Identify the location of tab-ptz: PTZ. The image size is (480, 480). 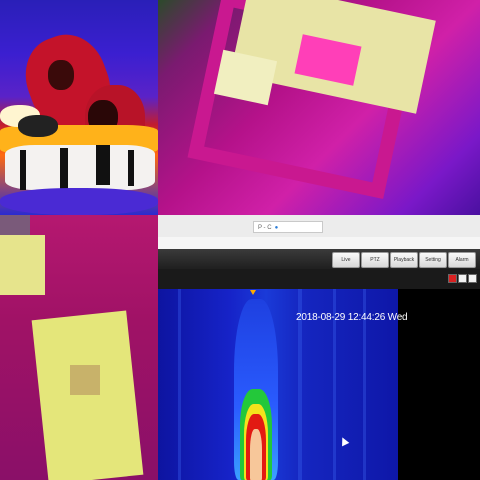
(375, 260).